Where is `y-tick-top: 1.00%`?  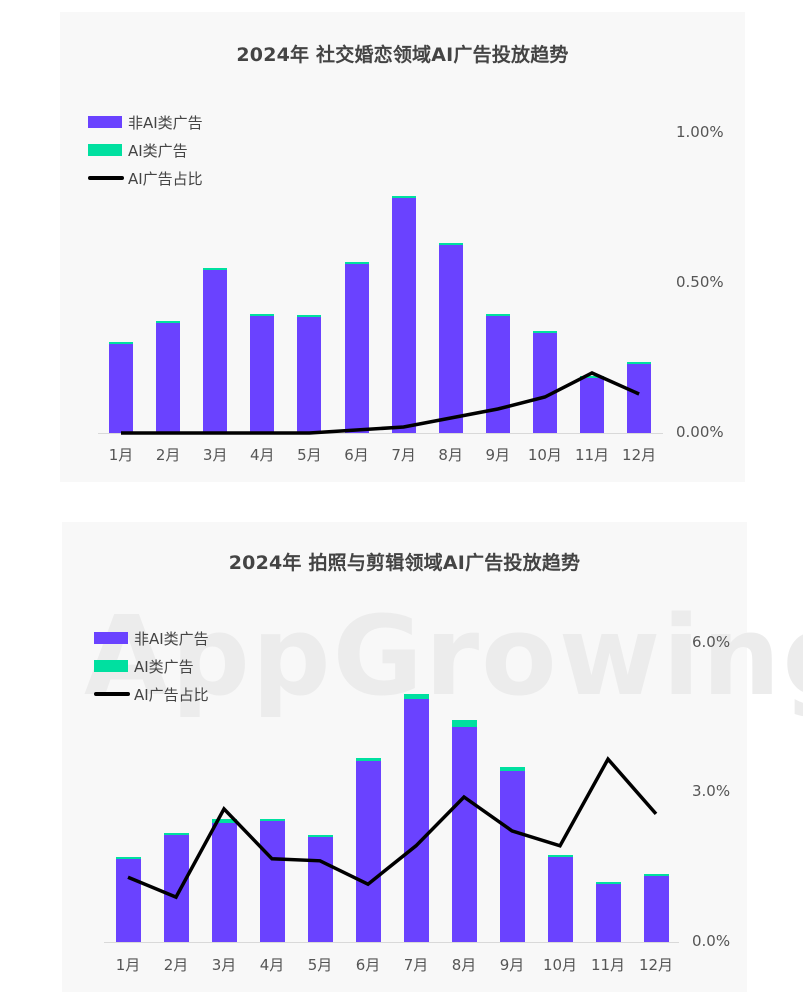
y-tick-top: 1.00% is located at coordinates (700, 132).